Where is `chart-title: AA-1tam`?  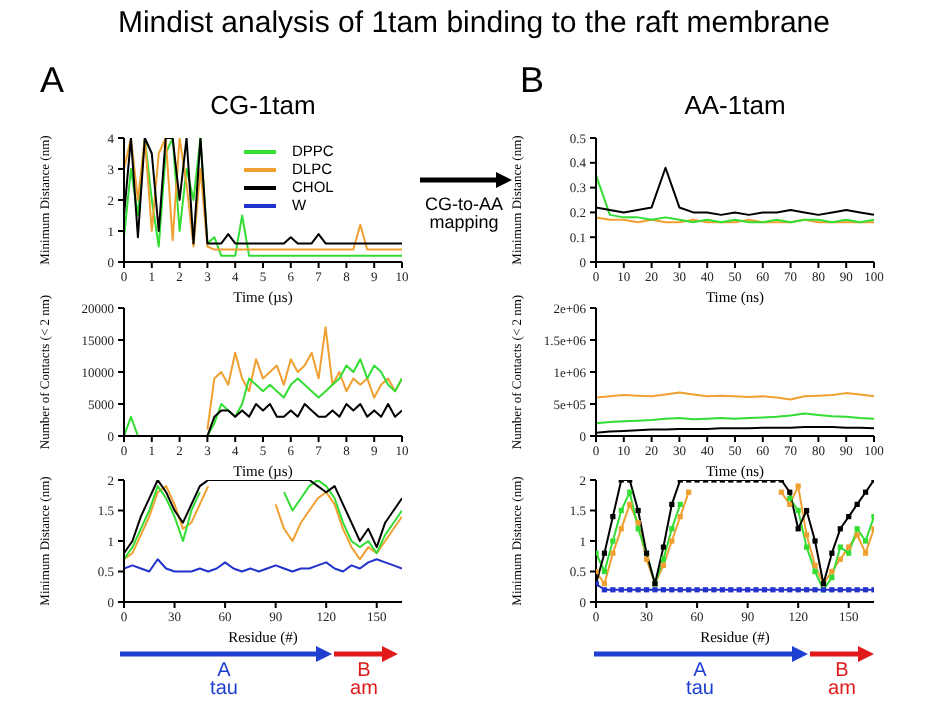
chart-title: AA-1tam is located at coordinates (735, 105).